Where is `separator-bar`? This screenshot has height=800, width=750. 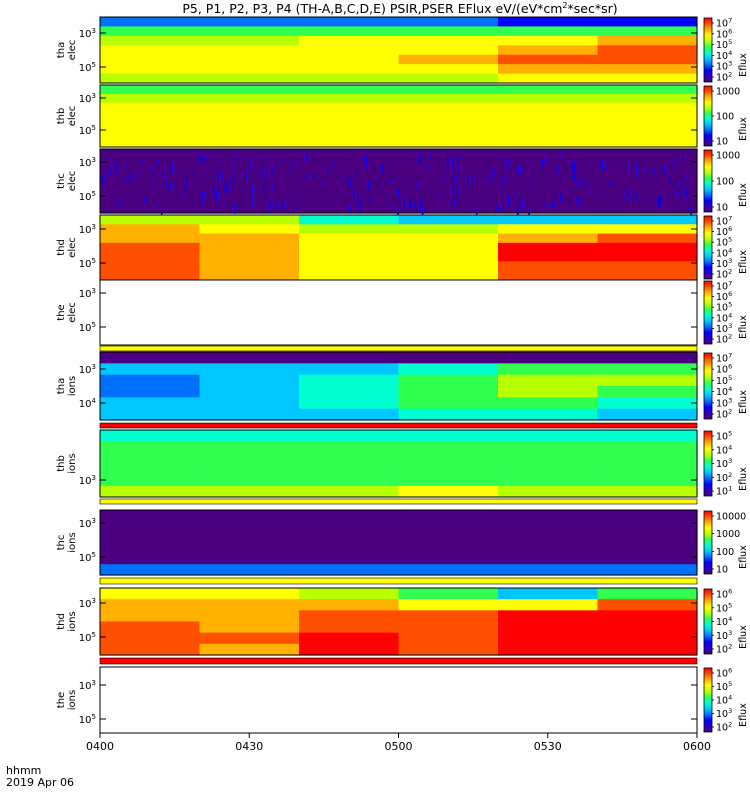
separator-bar is located at coordinates (398, 581).